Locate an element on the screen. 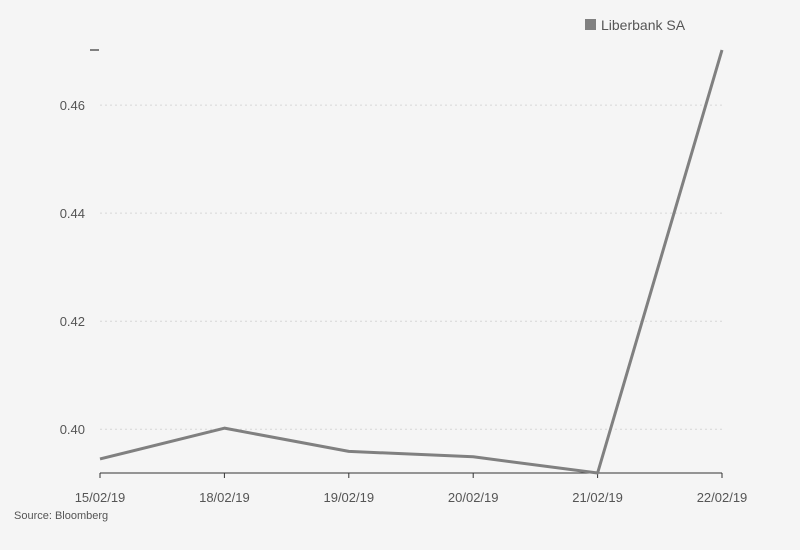  y-tick-label: 0.44 is located at coordinates (72, 213).